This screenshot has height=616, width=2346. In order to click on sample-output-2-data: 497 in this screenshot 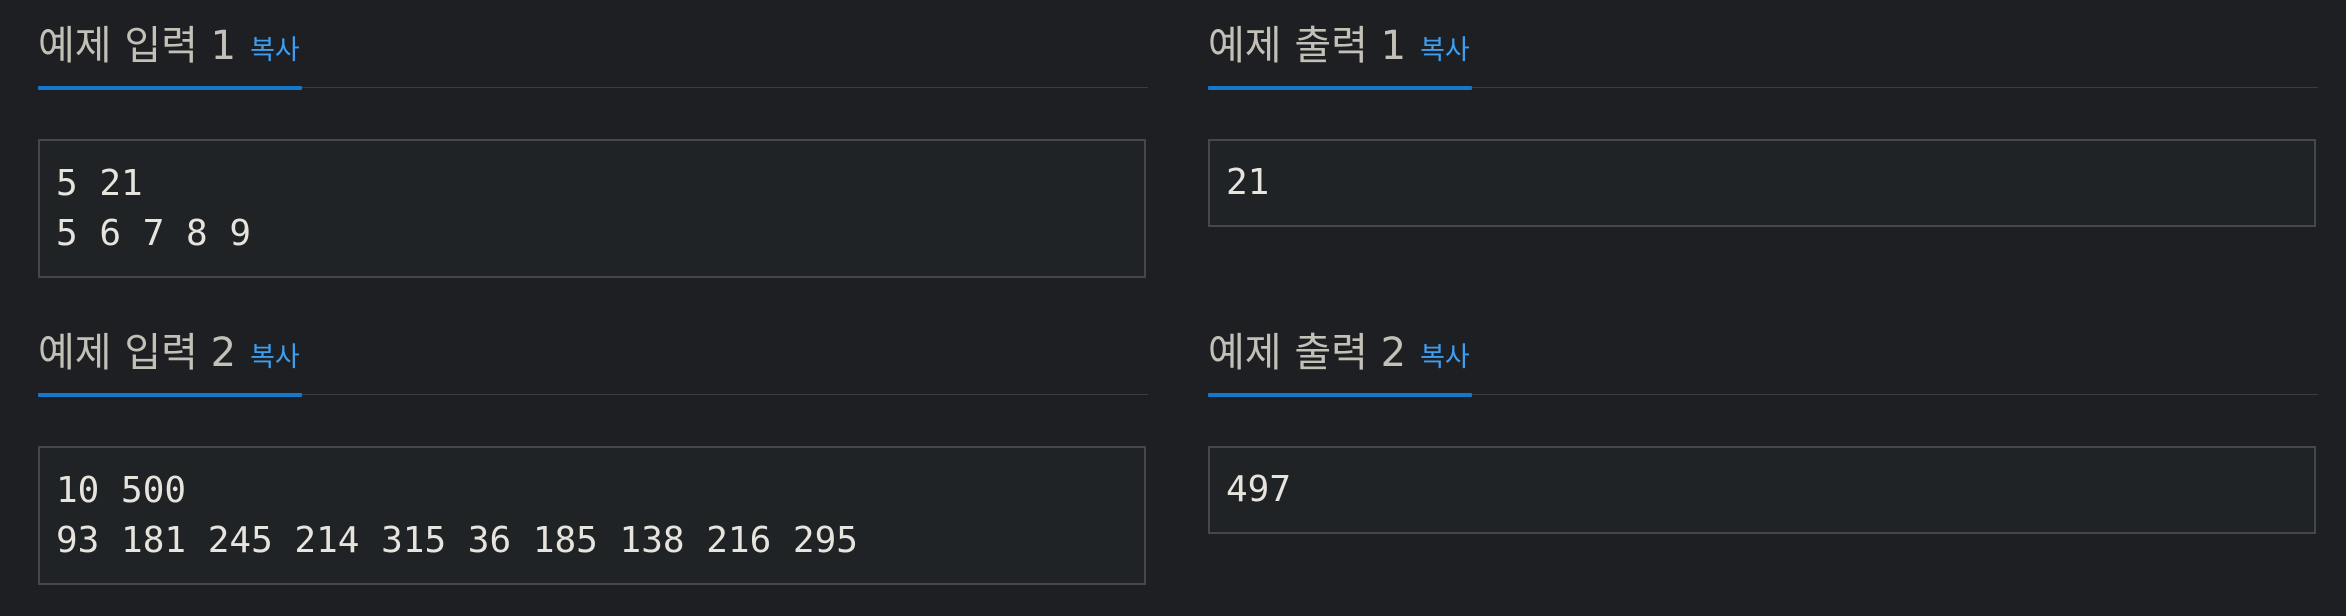, I will do `click(1259, 489)`.